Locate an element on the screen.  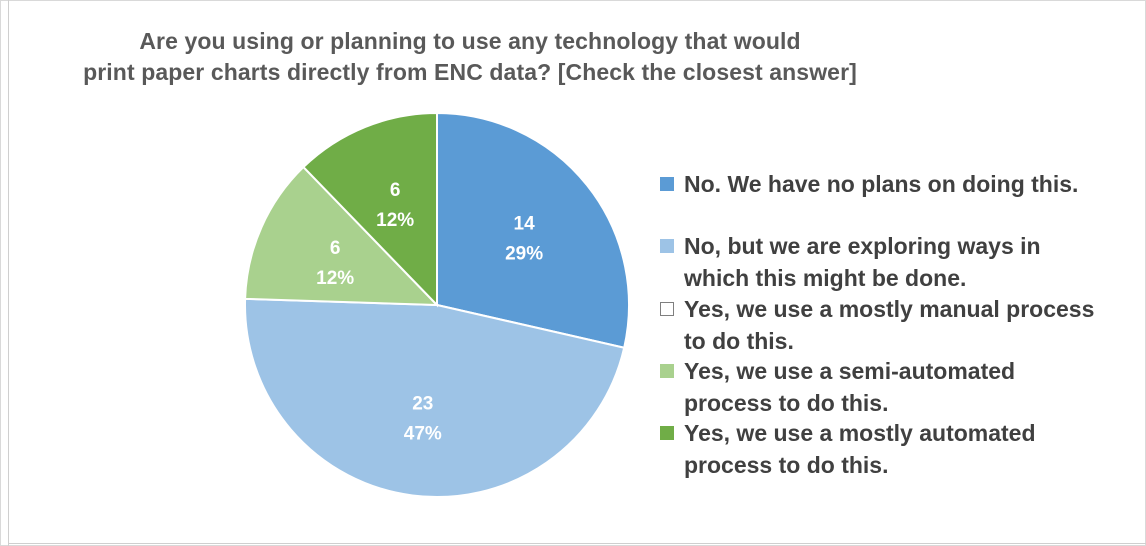
legend-item-0: No. We have no plans on doing this. is located at coordinates (900, 184).